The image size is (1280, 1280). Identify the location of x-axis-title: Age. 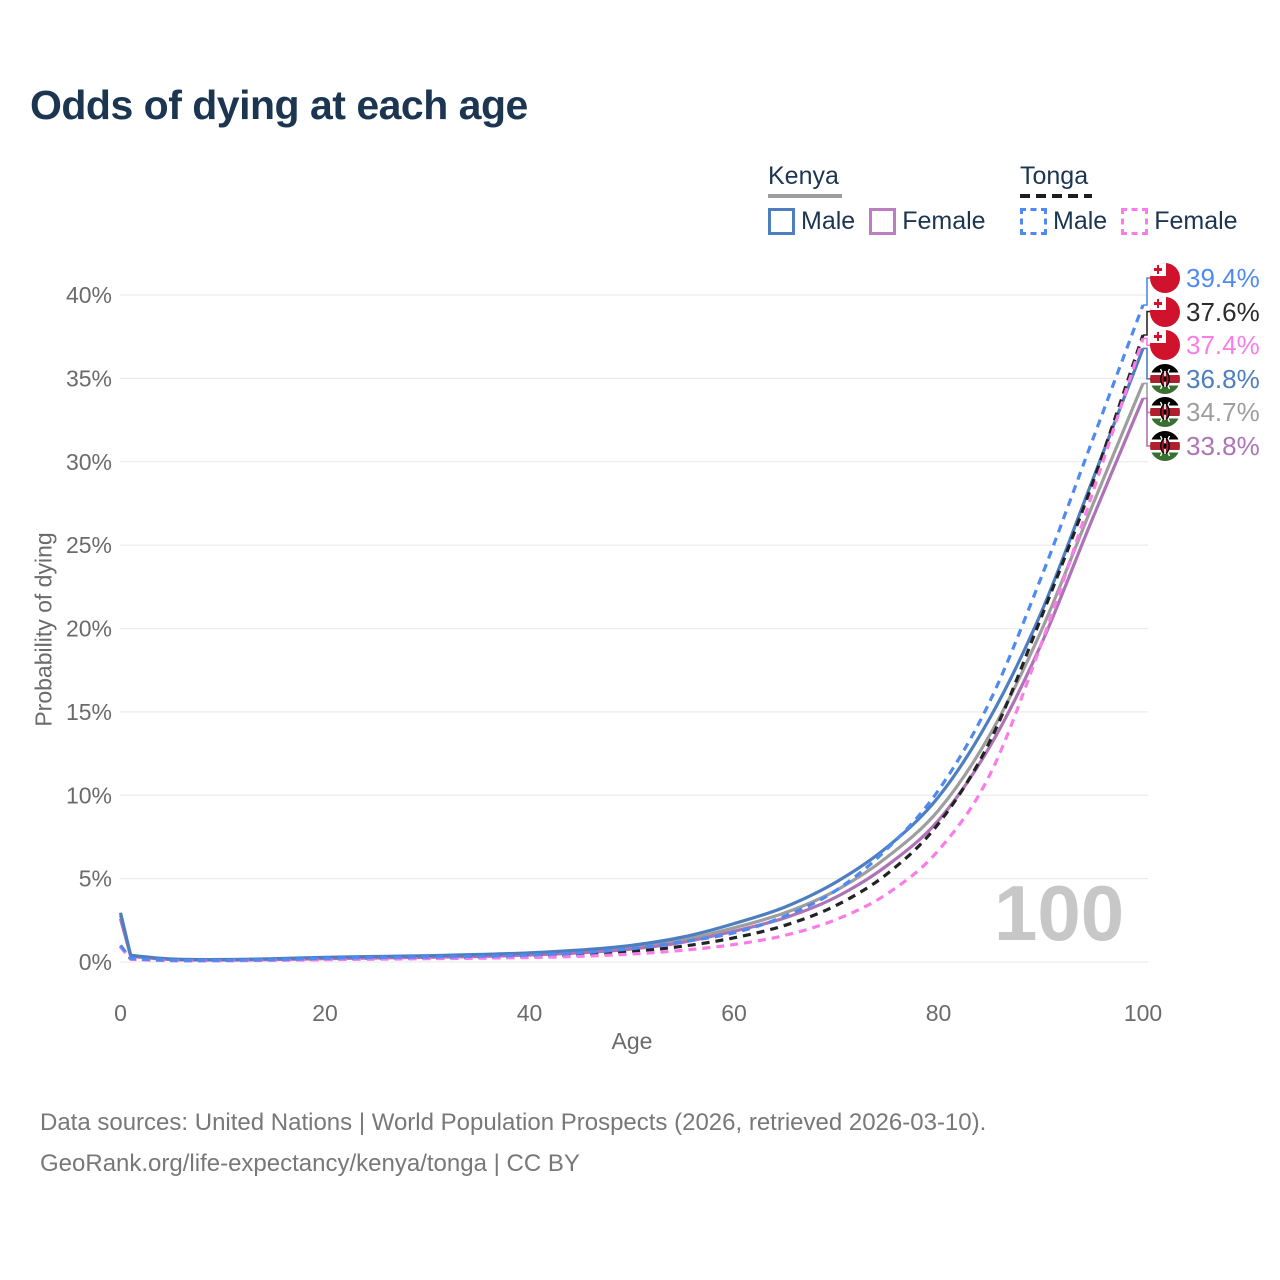
(632, 1041).